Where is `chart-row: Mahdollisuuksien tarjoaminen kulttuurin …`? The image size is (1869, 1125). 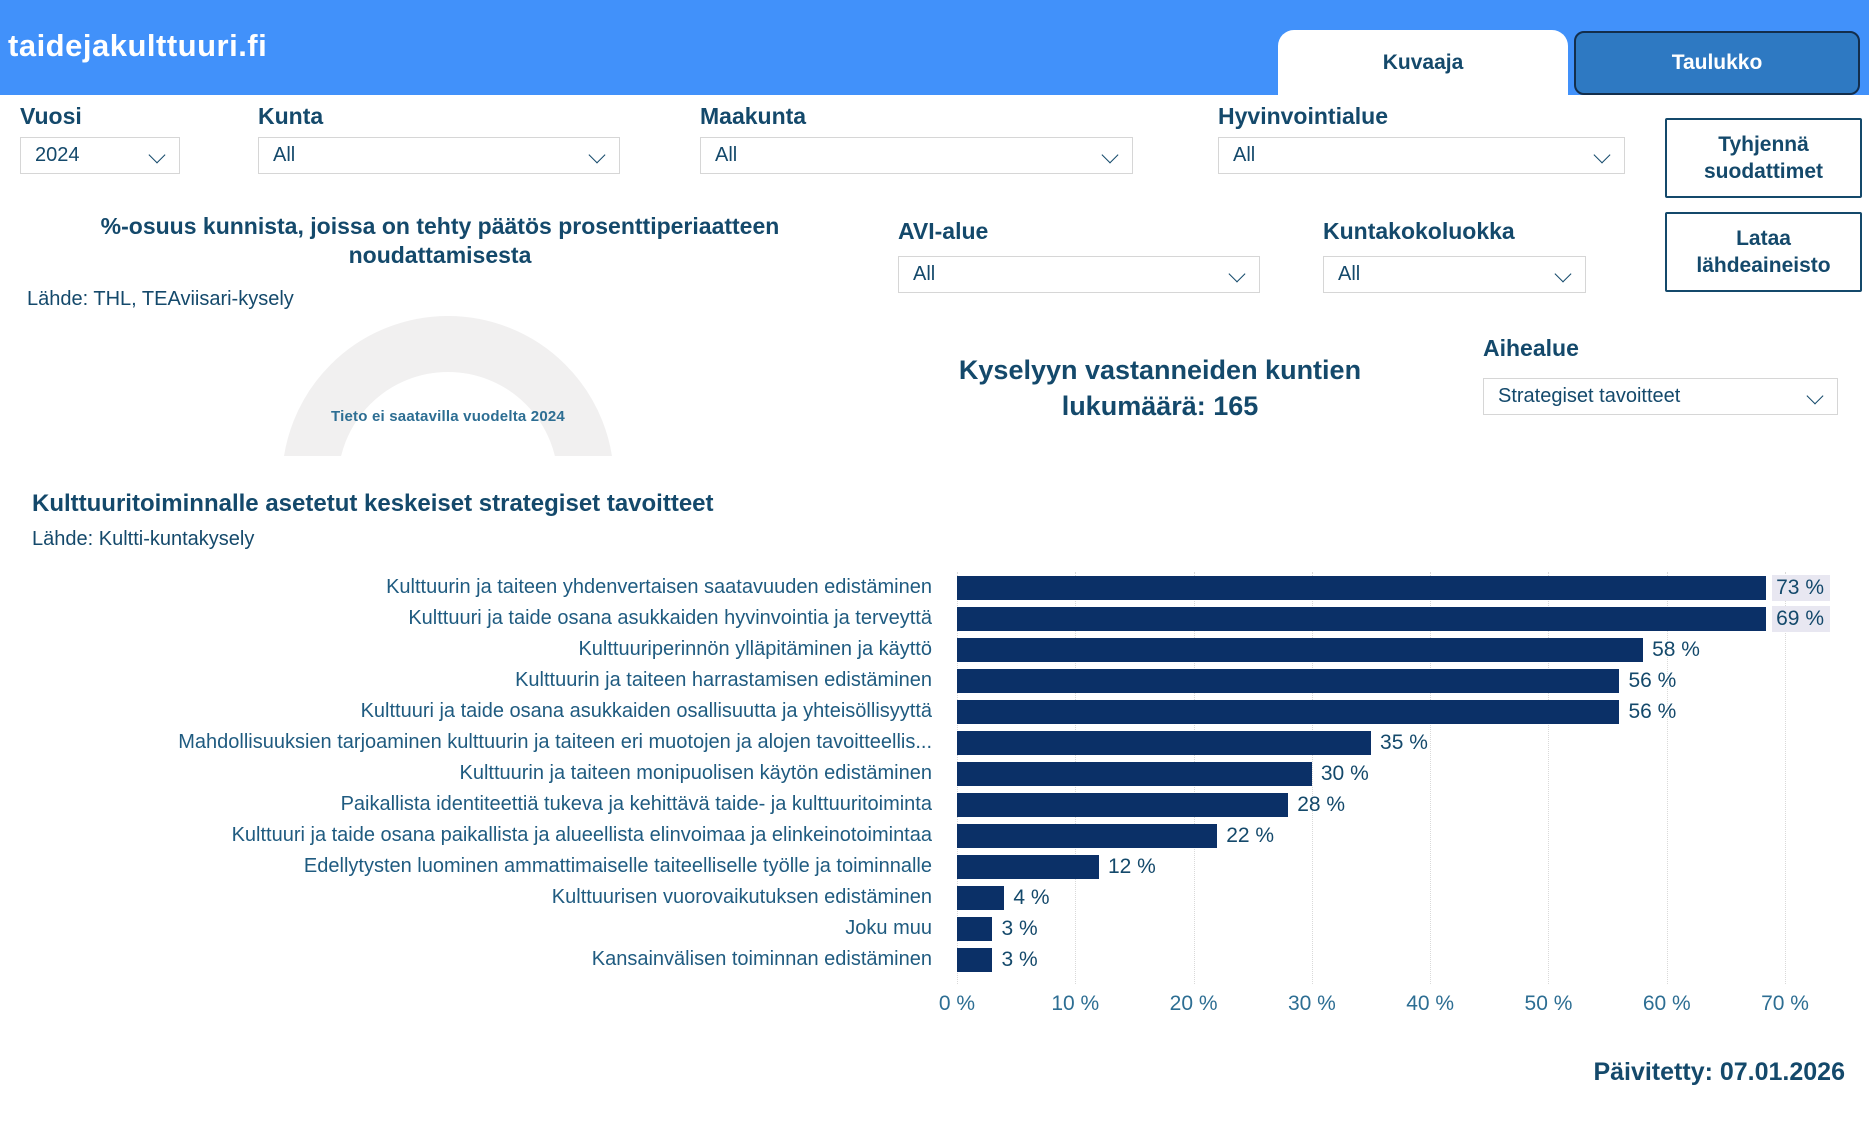 chart-row: Mahdollisuuksien tarjoaminen kulttuurin … is located at coordinates (934, 742).